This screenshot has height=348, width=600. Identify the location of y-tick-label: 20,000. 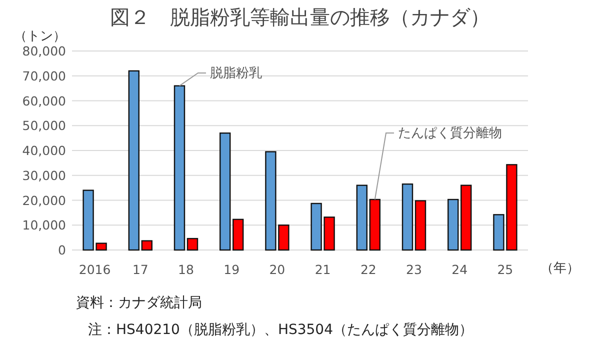
(44, 200).